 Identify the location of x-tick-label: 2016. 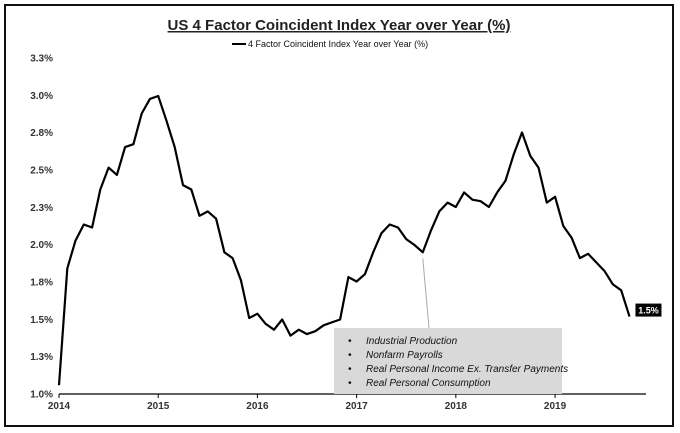
(257, 406).